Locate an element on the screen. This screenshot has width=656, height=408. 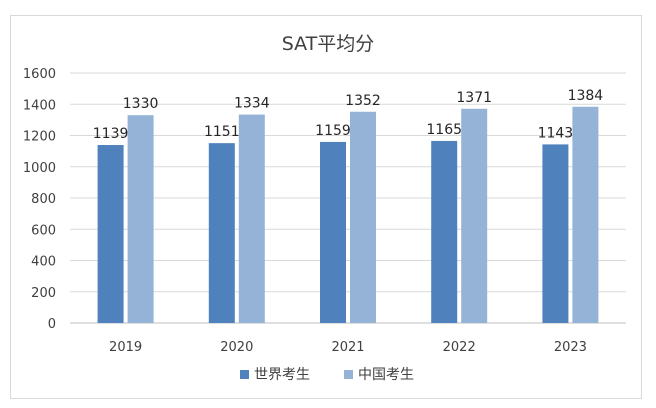
data-label: 1352 is located at coordinates (363, 101).